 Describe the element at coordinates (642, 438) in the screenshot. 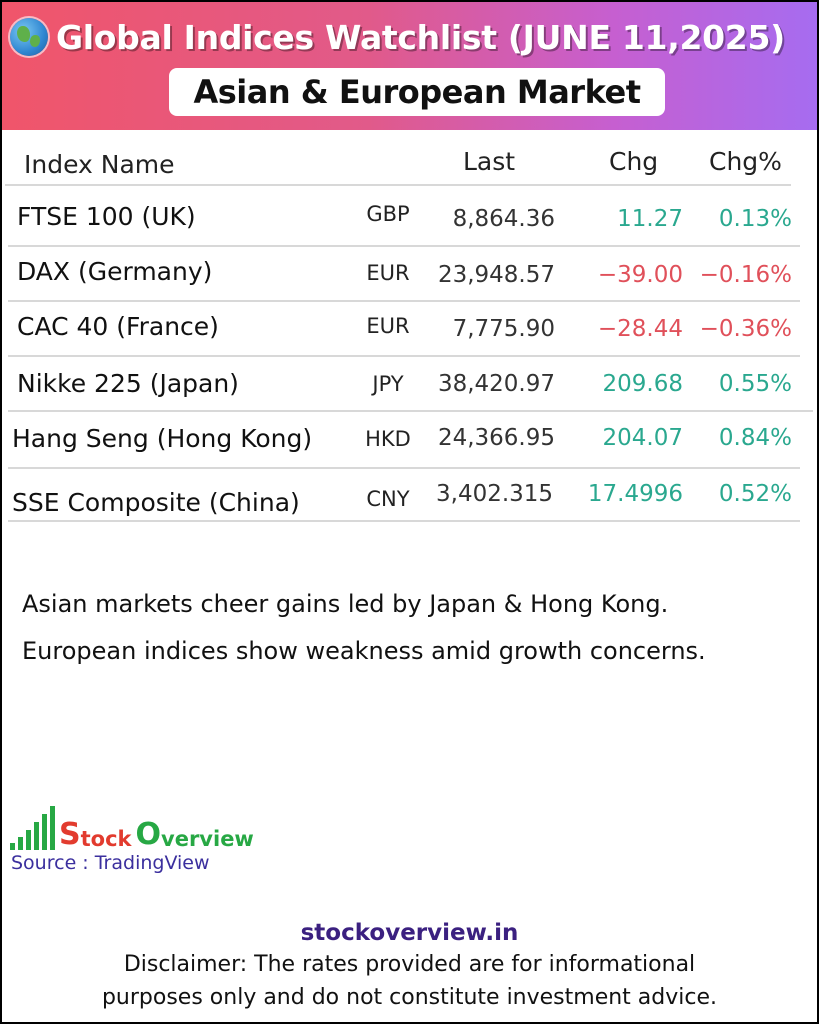

I see `index-chg: 204.07` at that location.